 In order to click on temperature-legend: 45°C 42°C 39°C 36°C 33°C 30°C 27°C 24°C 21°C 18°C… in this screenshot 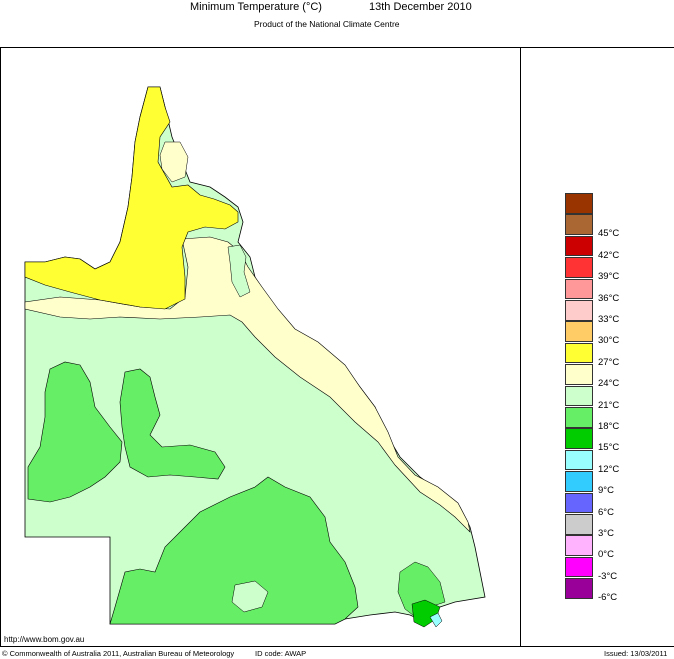, I will do `click(605, 398)`.